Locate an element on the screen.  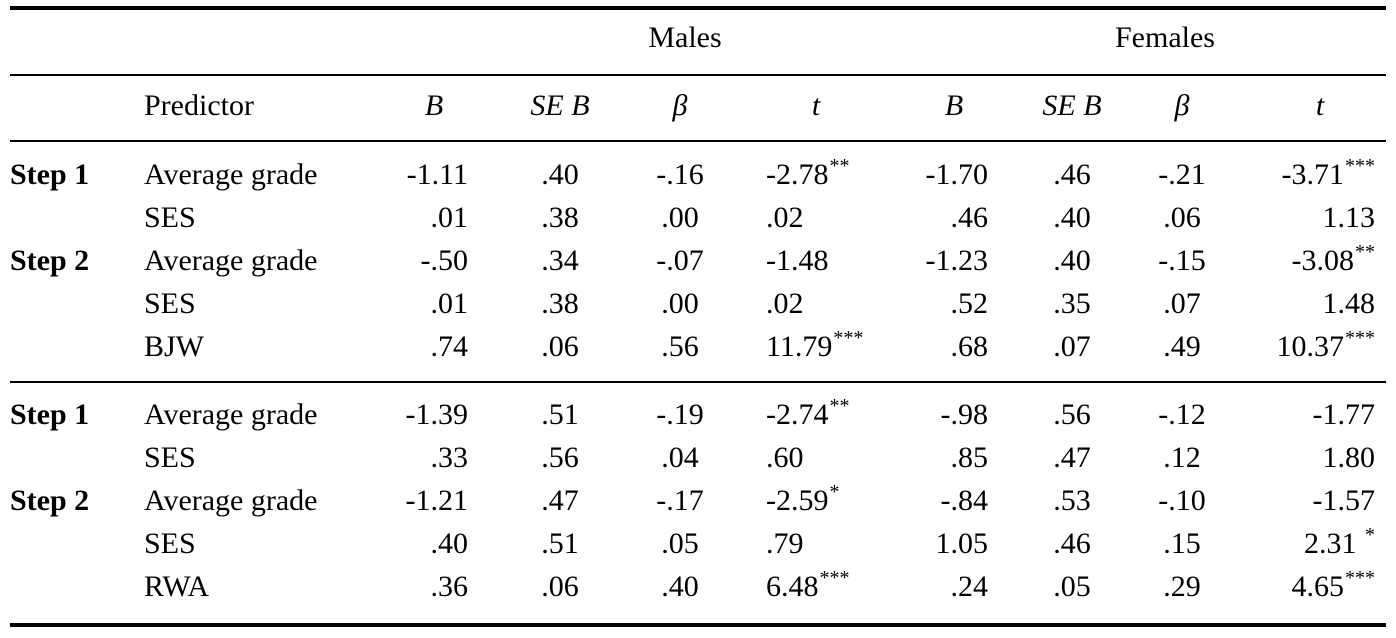
value-cell: -1.70 is located at coordinates (944, 175).